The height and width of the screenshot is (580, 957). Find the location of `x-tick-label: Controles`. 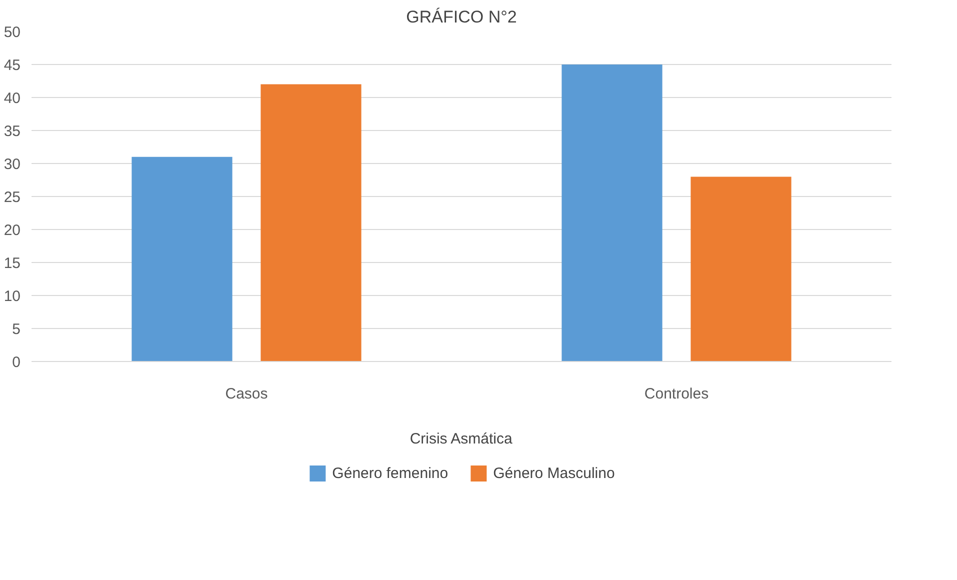

x-tick-label: Controles is located at coordinates (676, 394).